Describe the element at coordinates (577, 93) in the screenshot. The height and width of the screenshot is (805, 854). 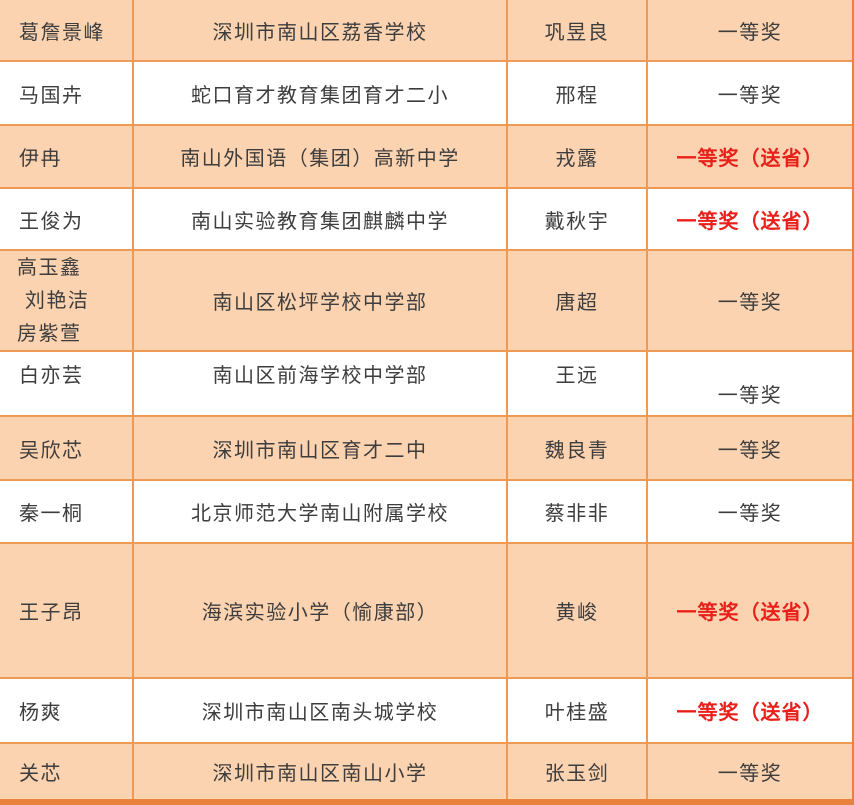
I see `teacher-cell: 邢程` at that location.